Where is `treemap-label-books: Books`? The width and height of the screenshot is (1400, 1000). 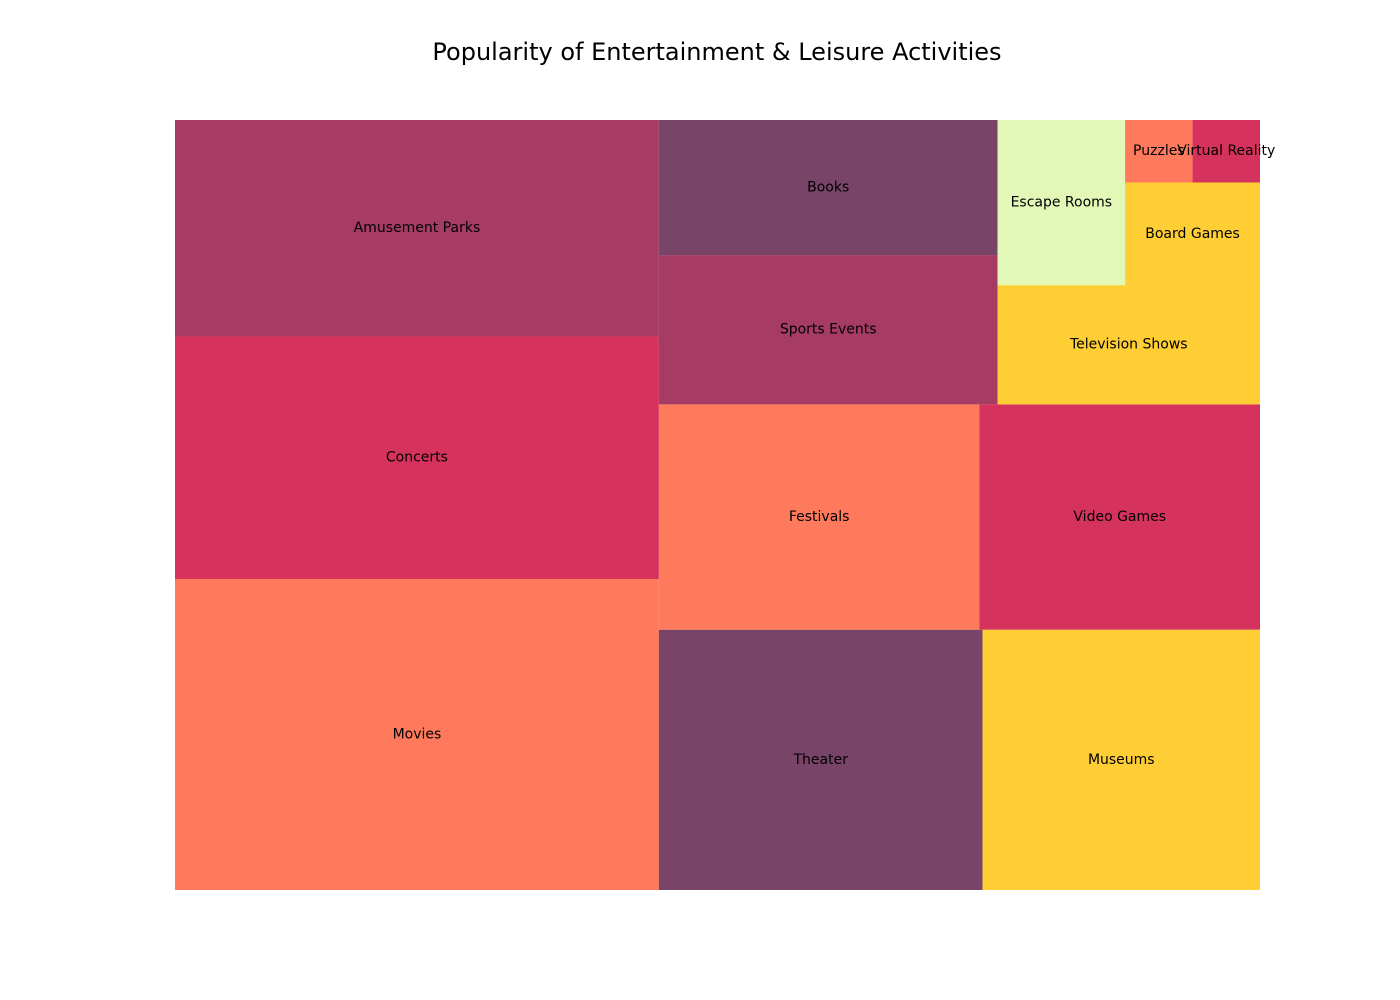
treemap-label-books: Books is located at coordinates (828, 188).